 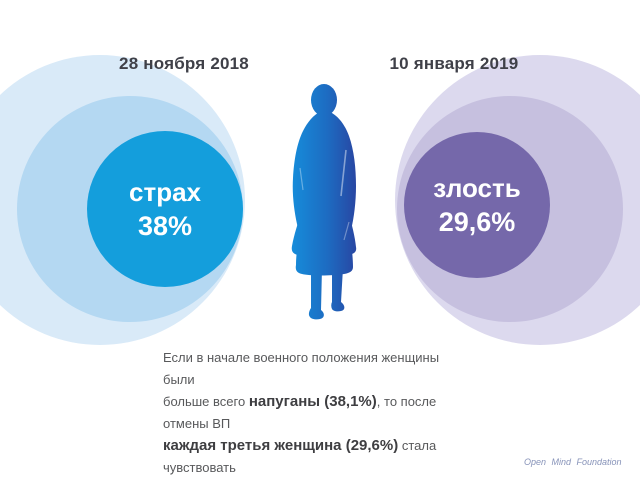 I want to click on annotation-segment: стала чувствовать, so click(x=300, y=456).